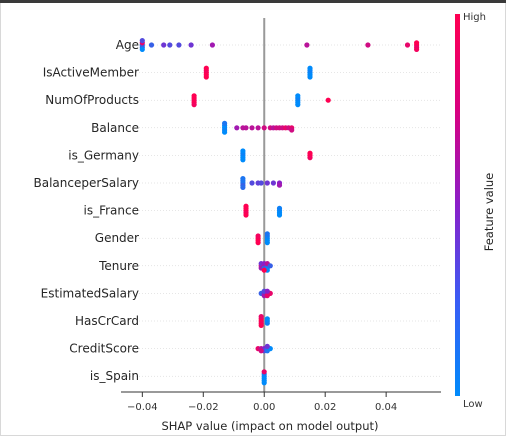  What do you see at coordinates (386, 407) in the screenshot?
I see `x-tick-label: 0.04` at bounding box center [386, 407].